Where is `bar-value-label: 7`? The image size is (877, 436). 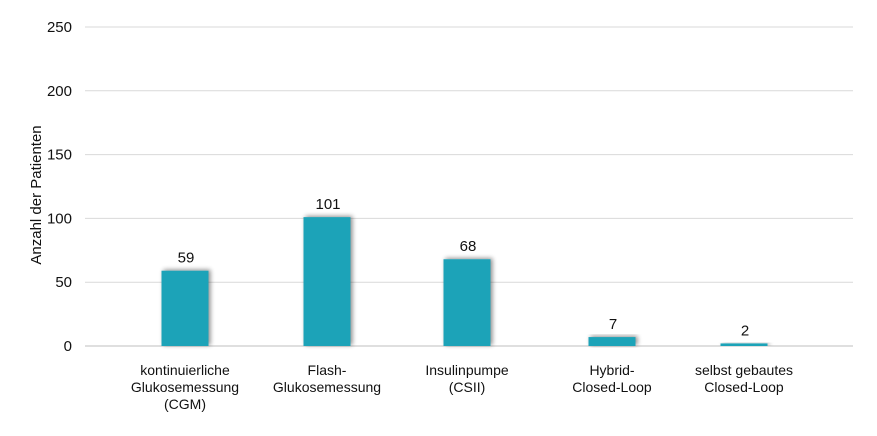
bar-value-label: 7 is located at coordinates (613, 324).